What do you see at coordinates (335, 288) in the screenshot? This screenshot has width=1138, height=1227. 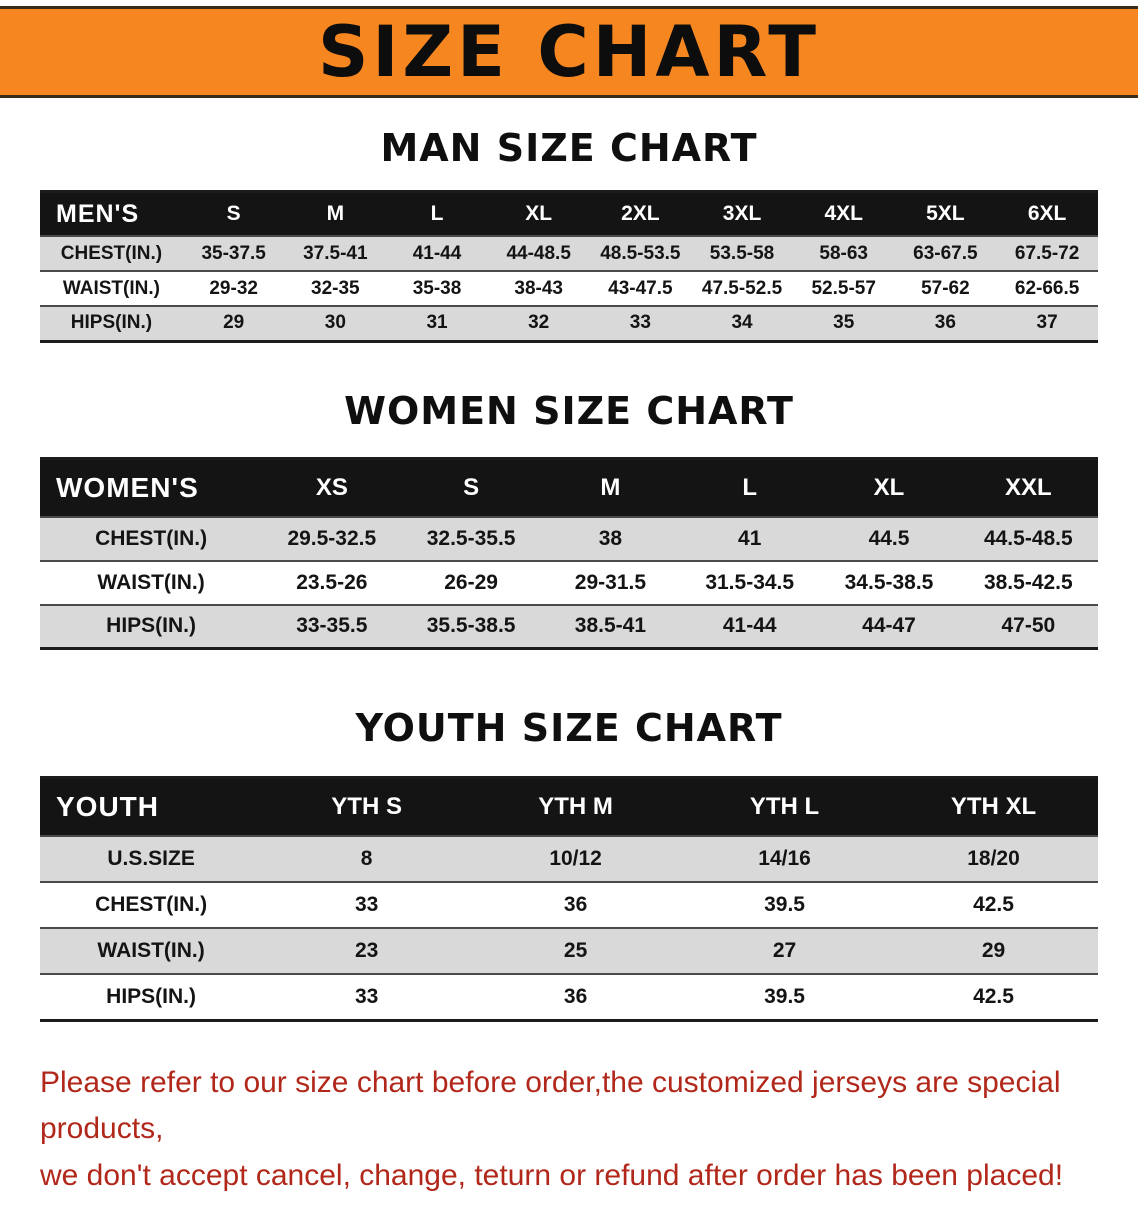 I see `table-cell: 32-35` at bounding box center [335, 288].